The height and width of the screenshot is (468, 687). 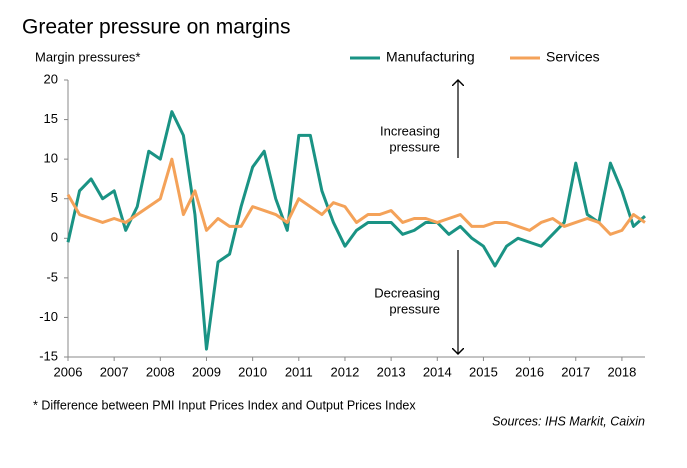 What do you see at coordinates (160, 371) in the screenshot?
I see `x-tick-label: 2008` at bounding box center [160, 371].